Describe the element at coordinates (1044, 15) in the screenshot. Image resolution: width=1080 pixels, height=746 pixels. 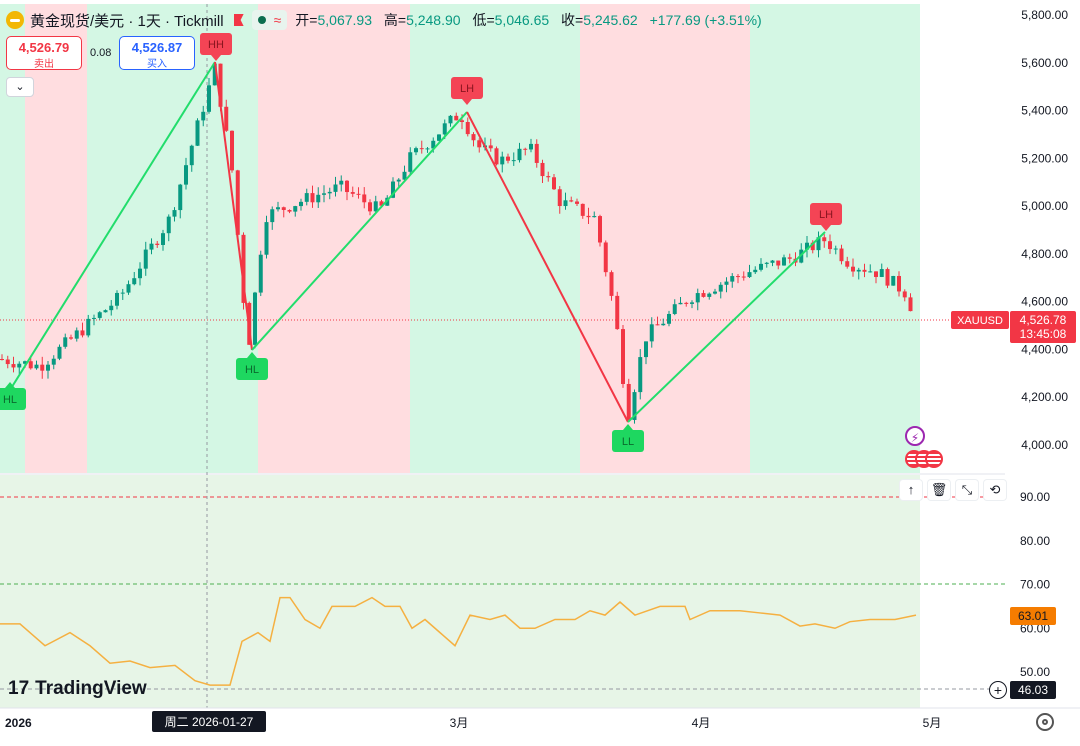
I see `price-axis-tick: 5,800.00` at that location.